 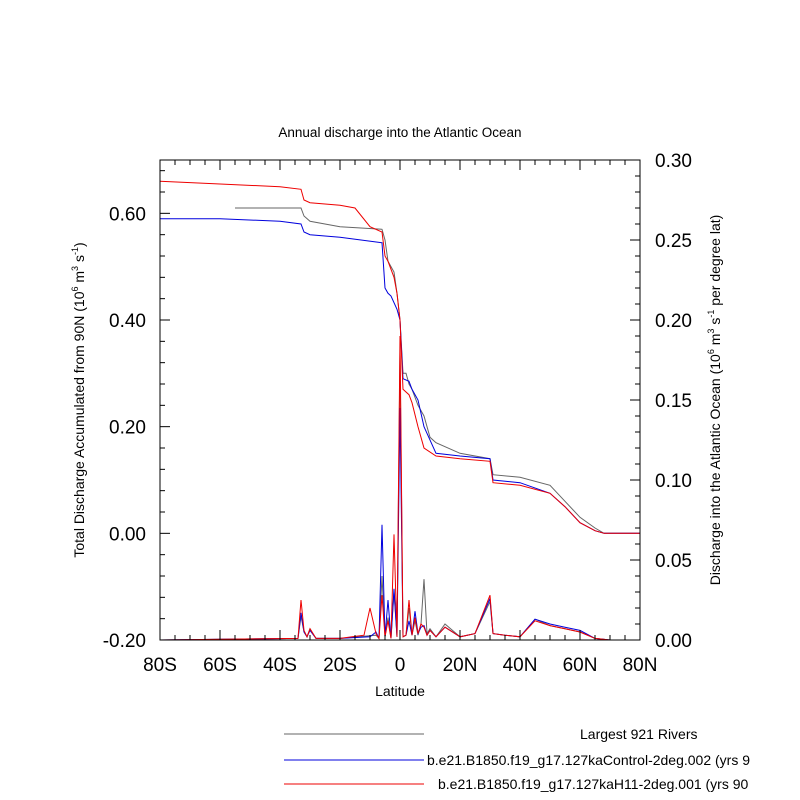 What do you see at coordinates (400, 665) in the screenshot?
I see `x-tick-label: 0` at bounding box center [400, 665].